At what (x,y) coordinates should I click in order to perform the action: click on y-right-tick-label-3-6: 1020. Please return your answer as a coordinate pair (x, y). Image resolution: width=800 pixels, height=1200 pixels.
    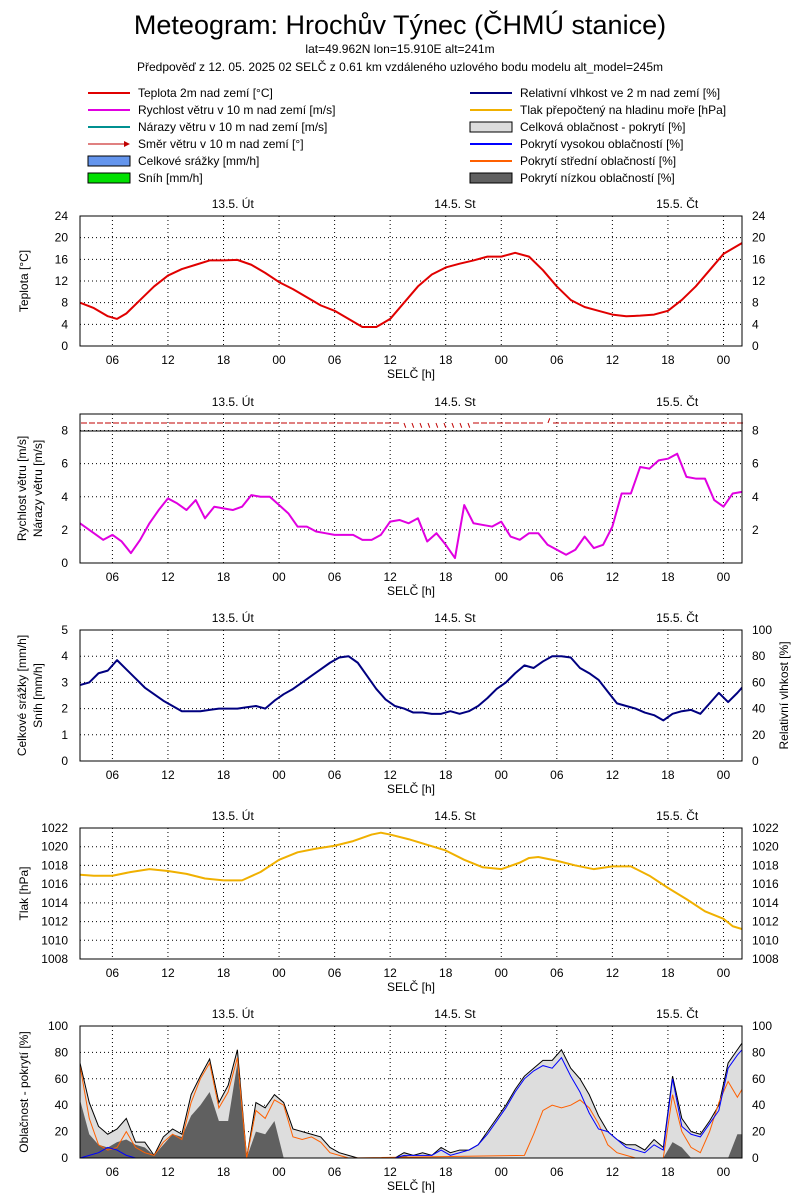
    Looking at the image, I should click on (765, 847).